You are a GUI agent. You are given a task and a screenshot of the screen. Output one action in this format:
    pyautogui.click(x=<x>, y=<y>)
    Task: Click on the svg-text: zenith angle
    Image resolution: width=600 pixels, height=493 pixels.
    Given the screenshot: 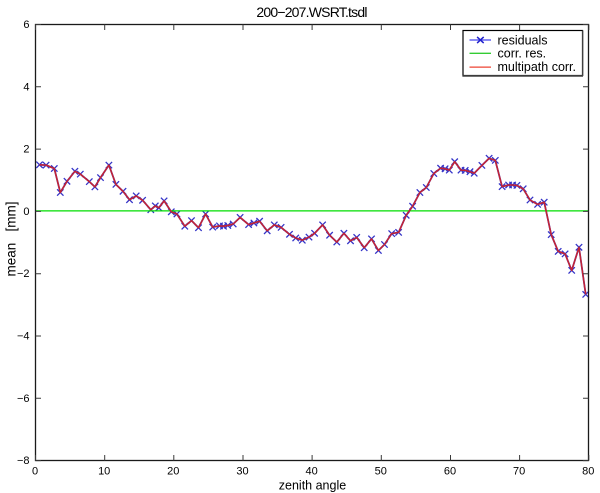 What is the action you would take?
    pyautogui.click(x=312, y=486)
    